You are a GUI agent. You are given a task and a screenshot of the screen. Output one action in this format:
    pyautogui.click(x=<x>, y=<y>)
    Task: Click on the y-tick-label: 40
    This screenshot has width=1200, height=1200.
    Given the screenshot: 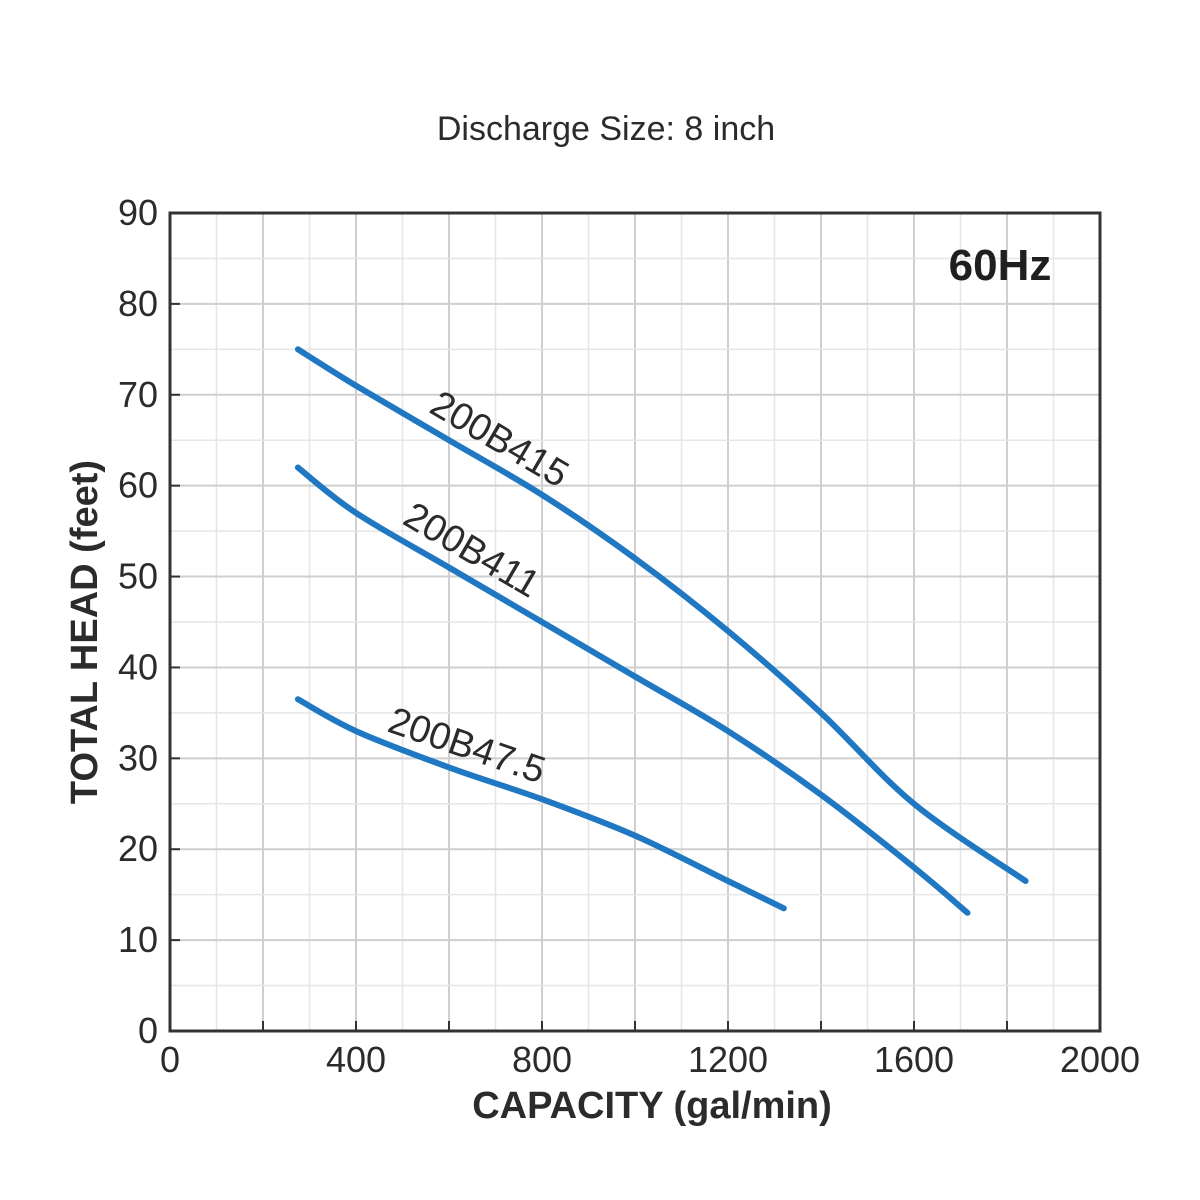 What is the action you would take?
    pyautogui.click(x=138, y=666)
    